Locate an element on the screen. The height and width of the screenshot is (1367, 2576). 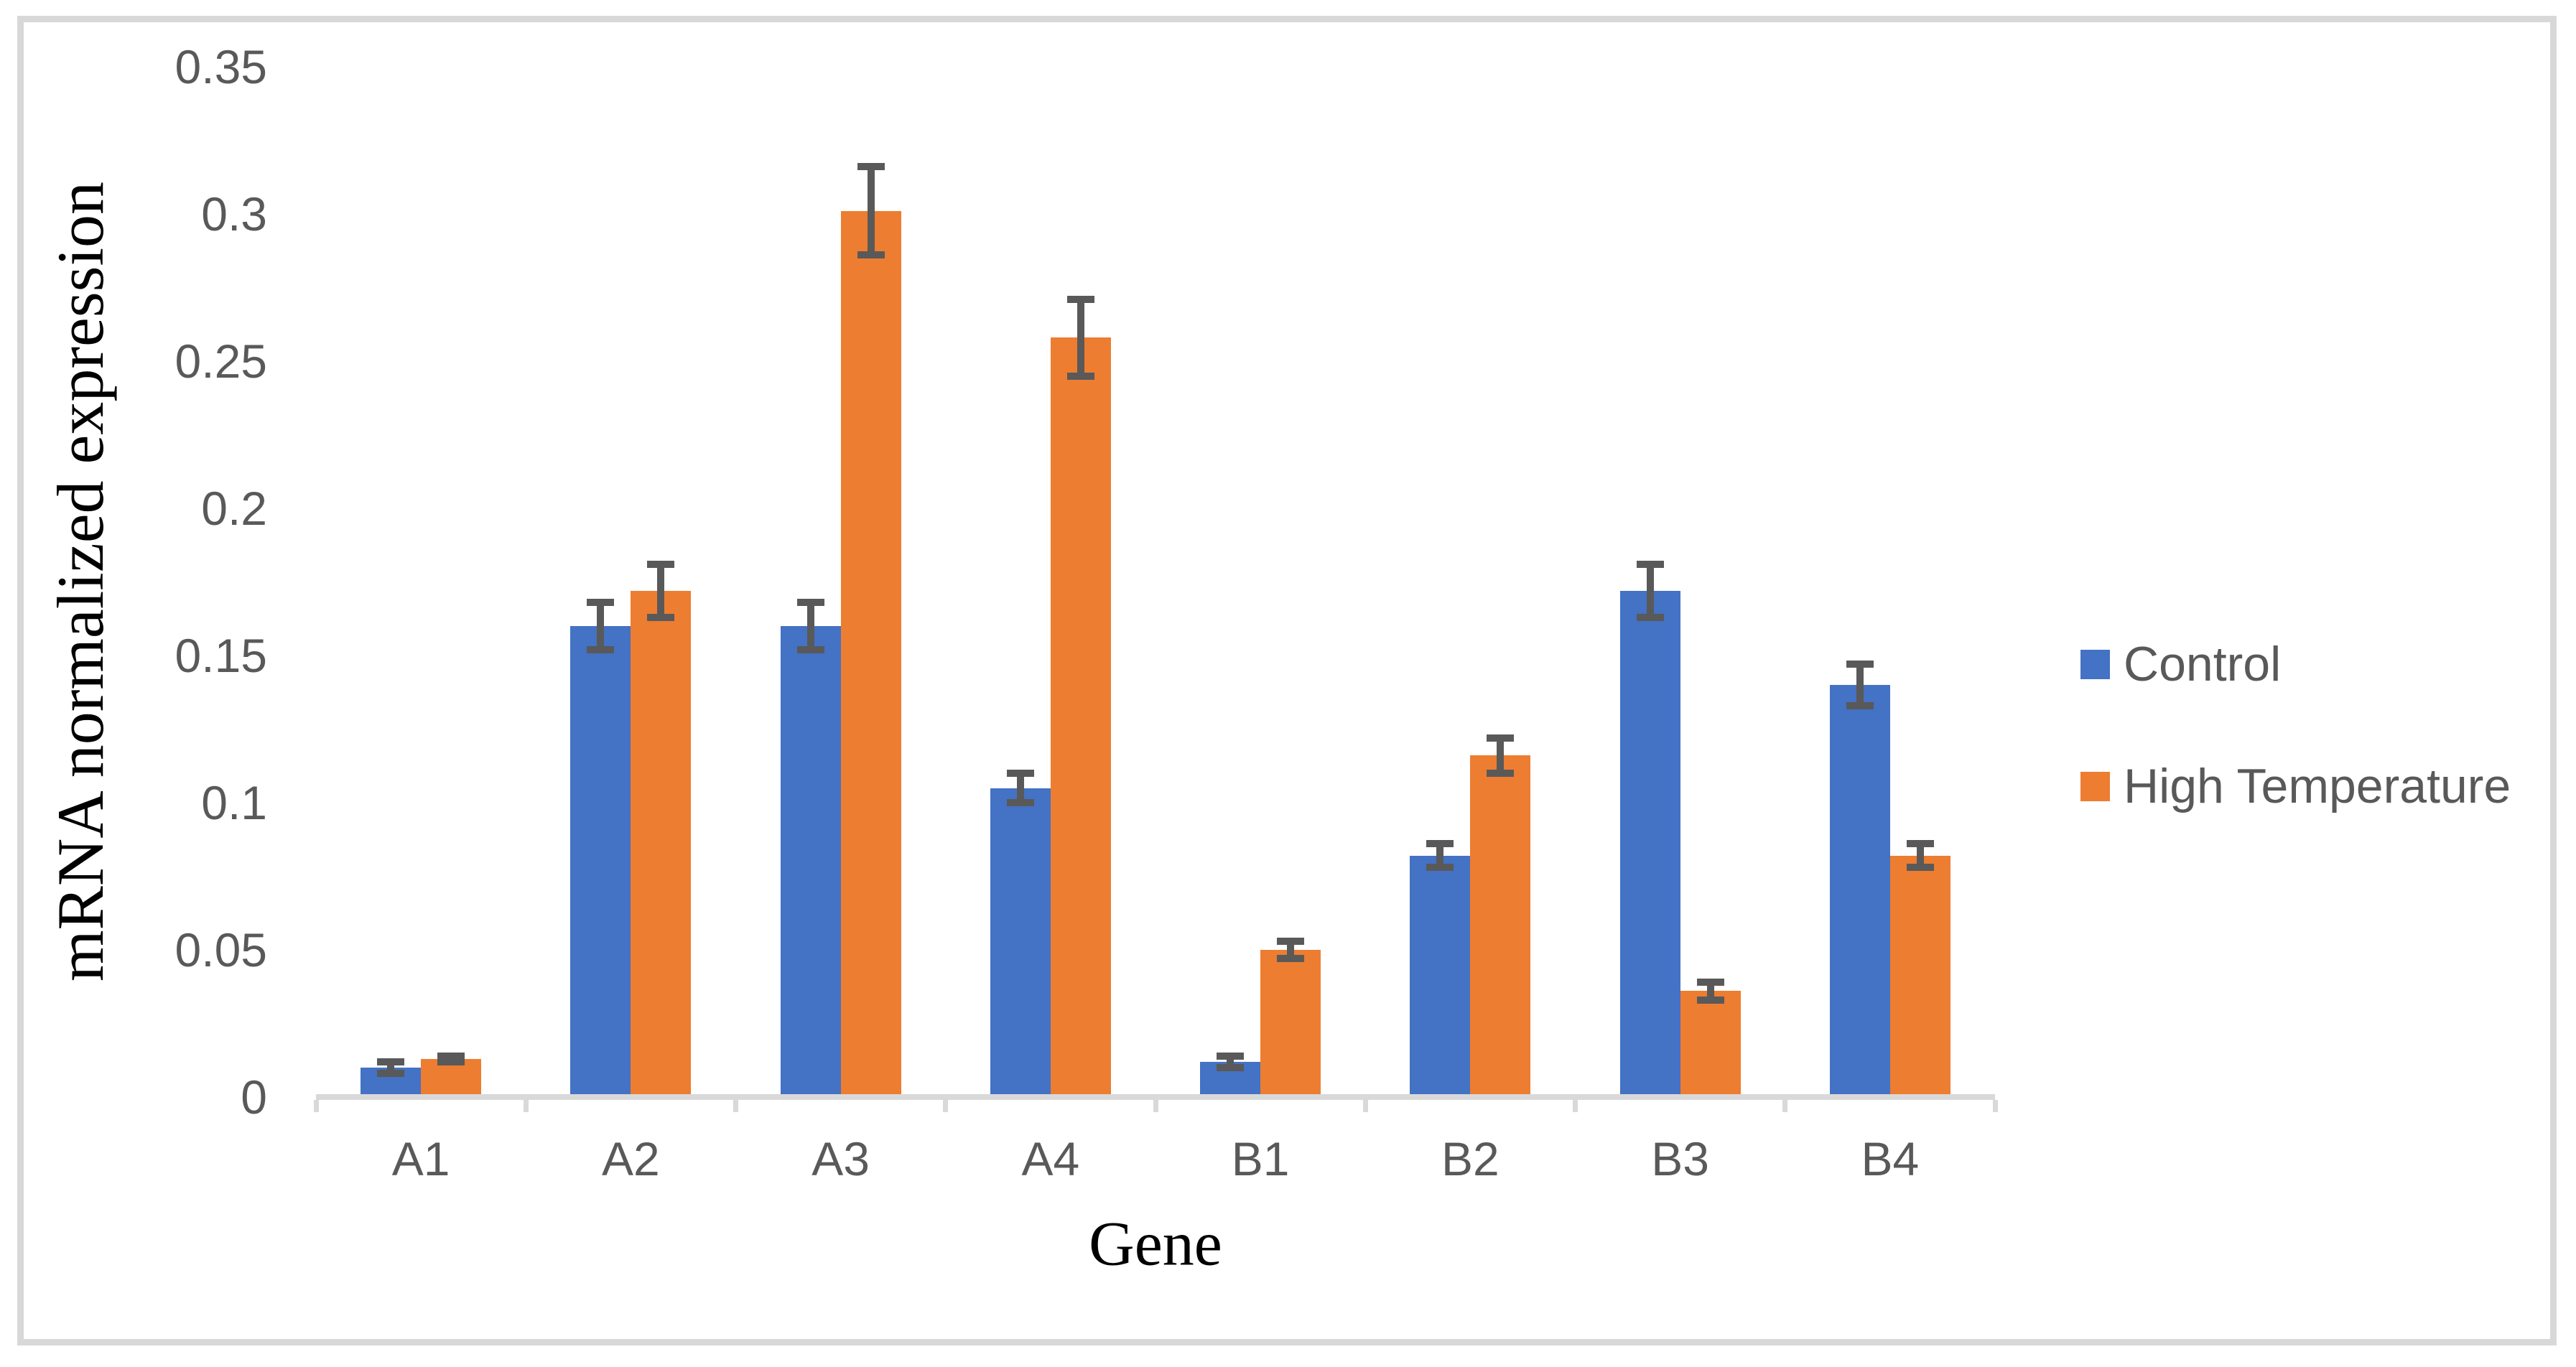
legend-item-high-temperature: High Temperature is located at coordinates (2295, 786).